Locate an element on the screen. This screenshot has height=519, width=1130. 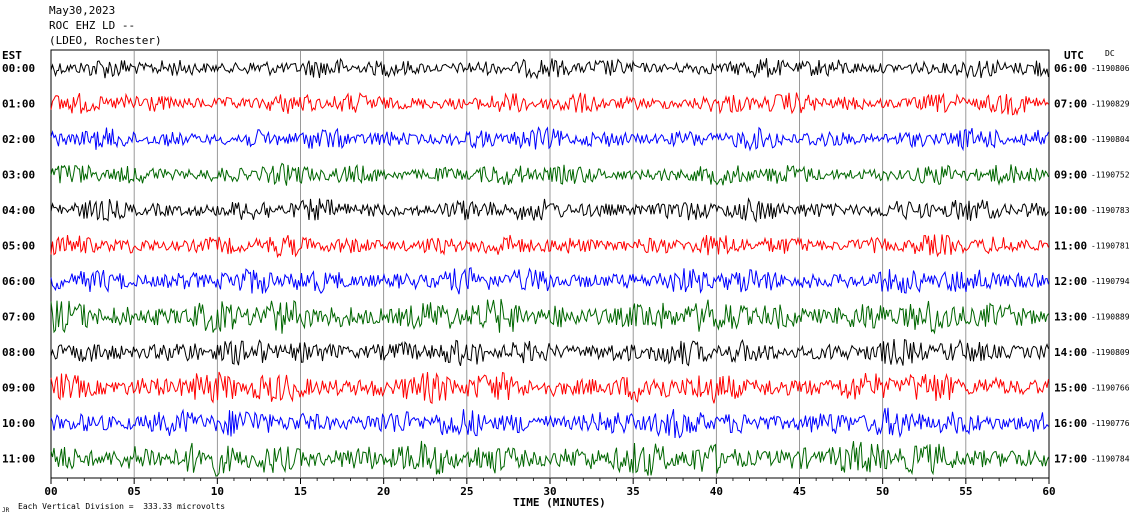
dc-offset-label: -1190794 is located at coordinates (1110, 281).